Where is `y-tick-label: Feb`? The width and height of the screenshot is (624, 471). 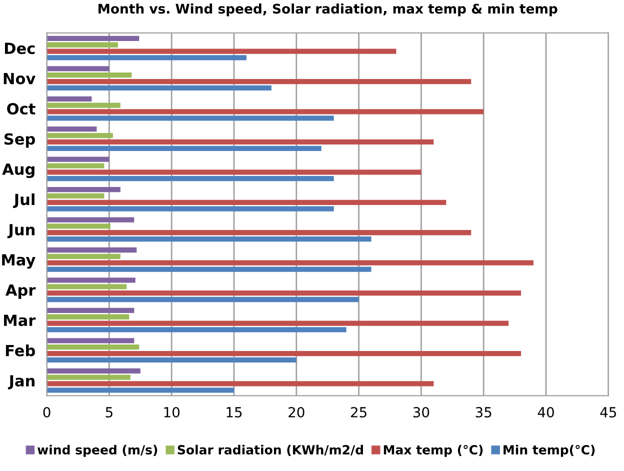
y-tick-label: Feb is located at coordinates (21, 350).